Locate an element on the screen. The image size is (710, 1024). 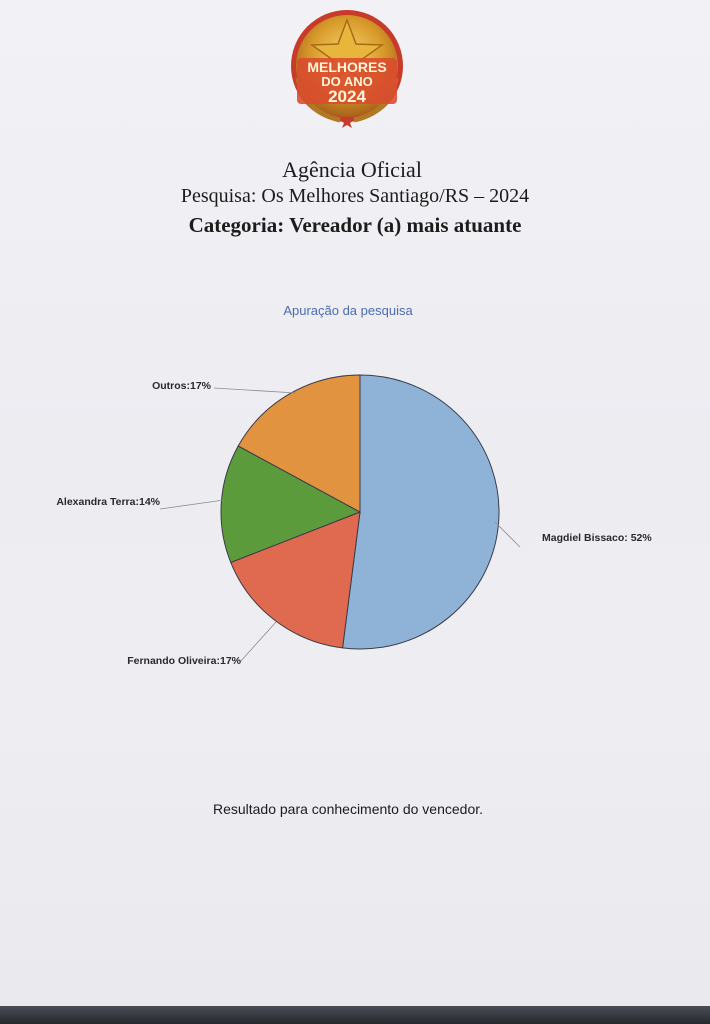
chart-title: Apuração da pesquisa is located at coordinates (348, 310).